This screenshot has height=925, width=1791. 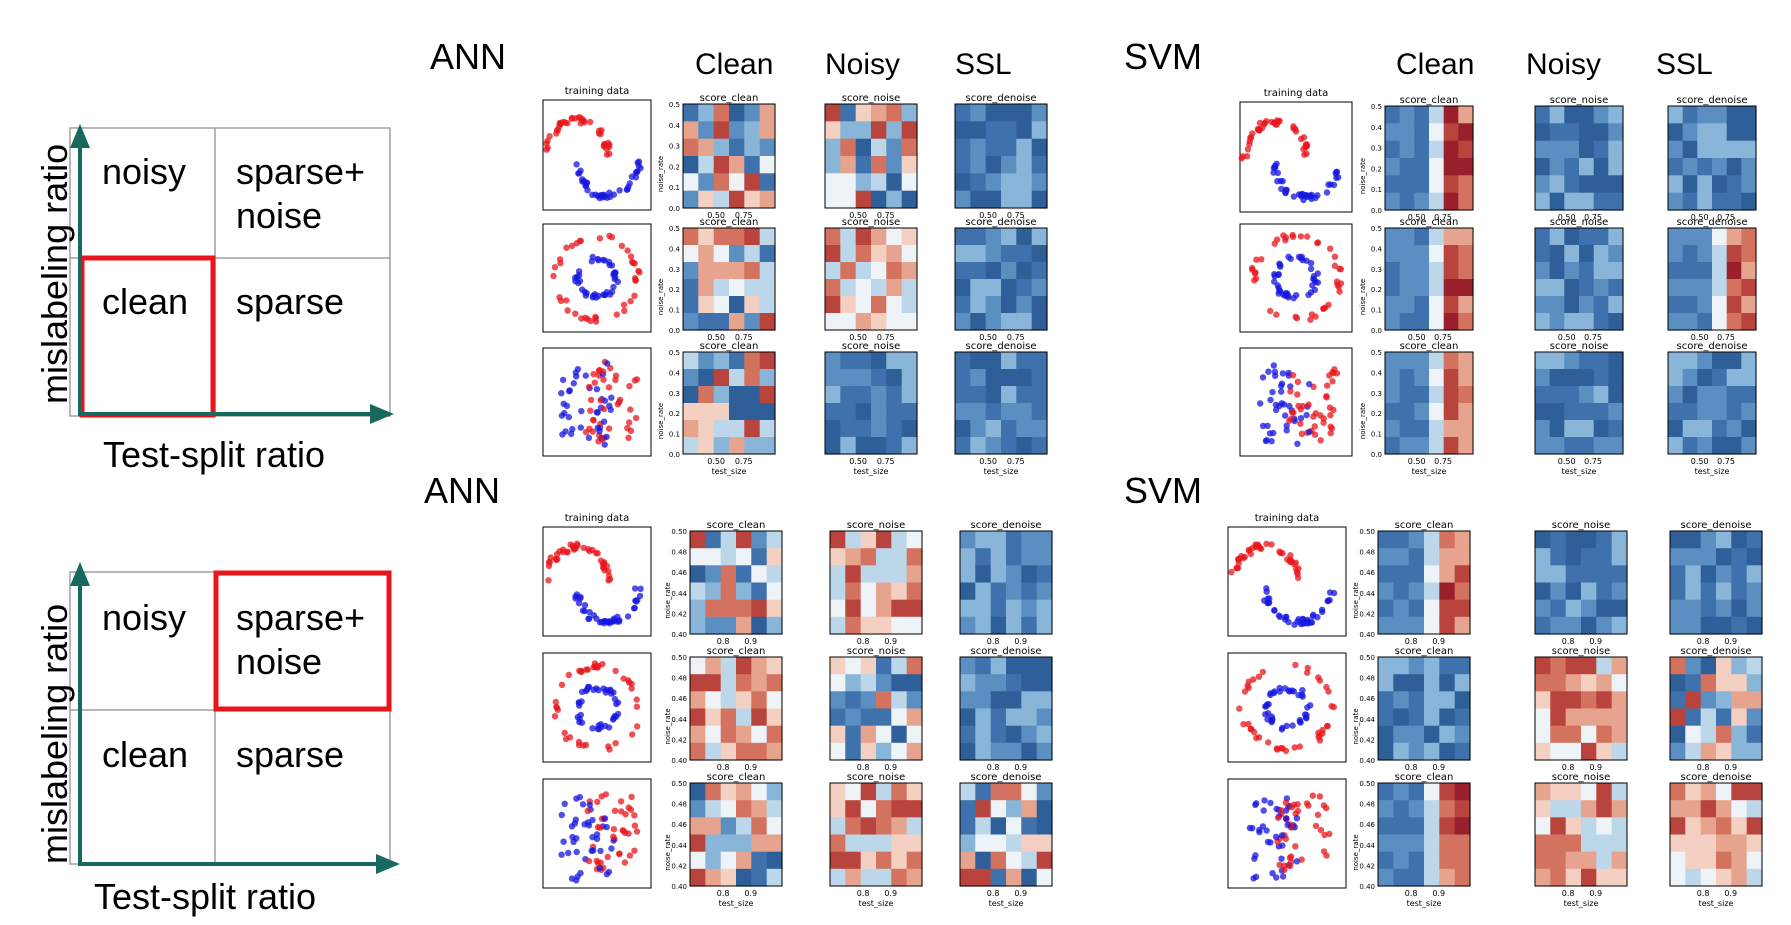 What do you see at coordinates (1287, 707) in the screenshot?
I see `training-data-plot` at bounding box center [1287, 707].